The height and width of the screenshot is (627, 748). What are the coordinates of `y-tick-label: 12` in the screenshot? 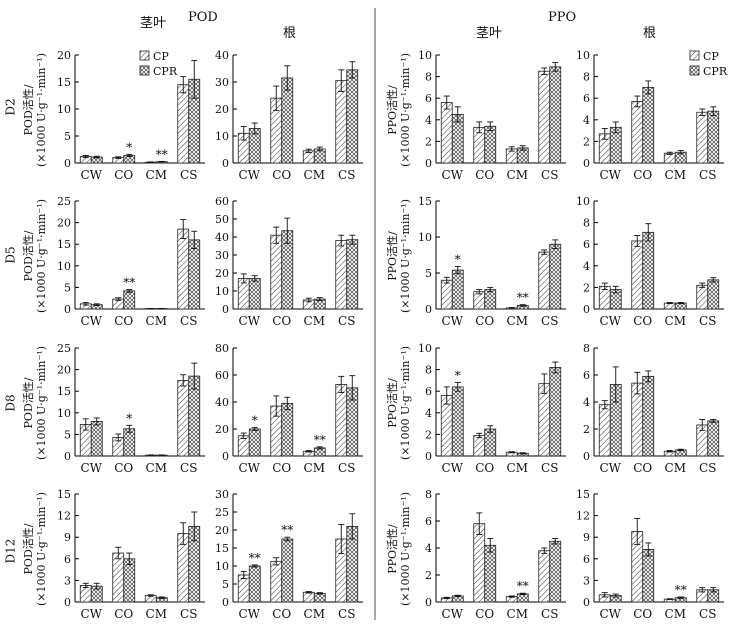 It's located at (583, 516).